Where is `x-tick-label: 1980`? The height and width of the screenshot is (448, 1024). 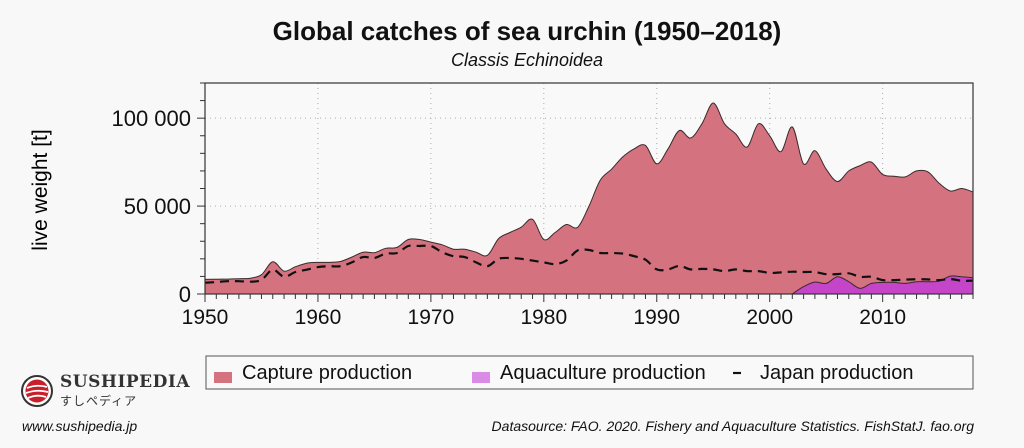
x-tick-label: 1980 is located at coordinates (543, 317).